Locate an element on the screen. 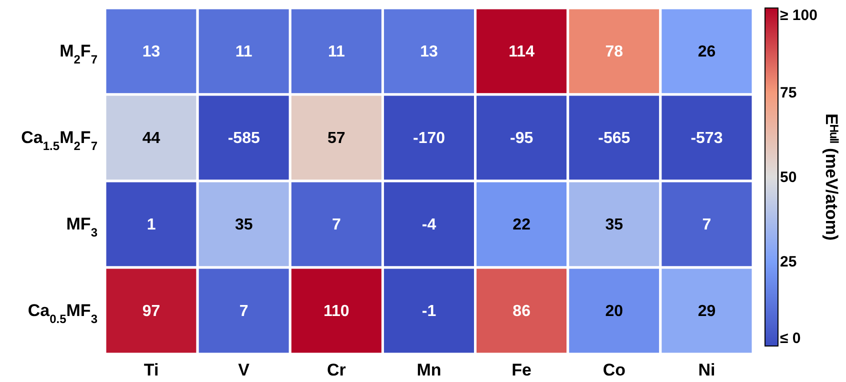 The image size is (846, 382). data-label: 22 is located at coordinates (521, 225).